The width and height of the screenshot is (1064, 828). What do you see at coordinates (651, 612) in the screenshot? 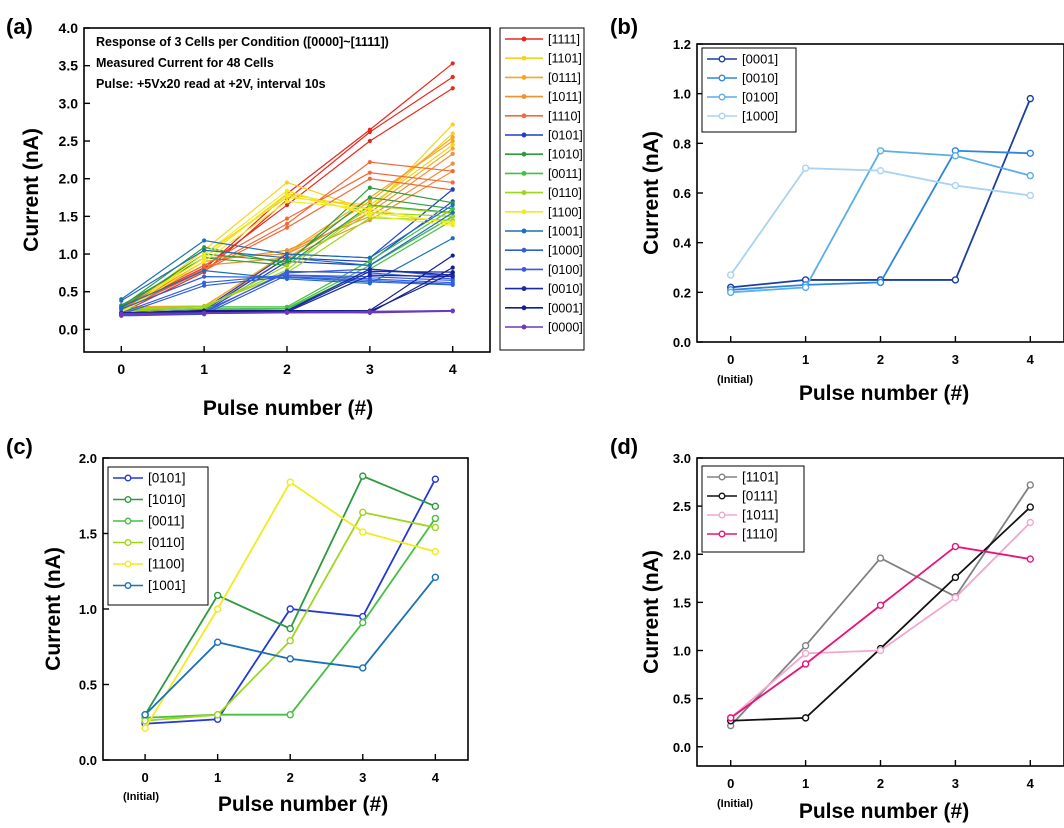
I see `y-axis-title: Current (nA)` at bounding box center [651, 612].